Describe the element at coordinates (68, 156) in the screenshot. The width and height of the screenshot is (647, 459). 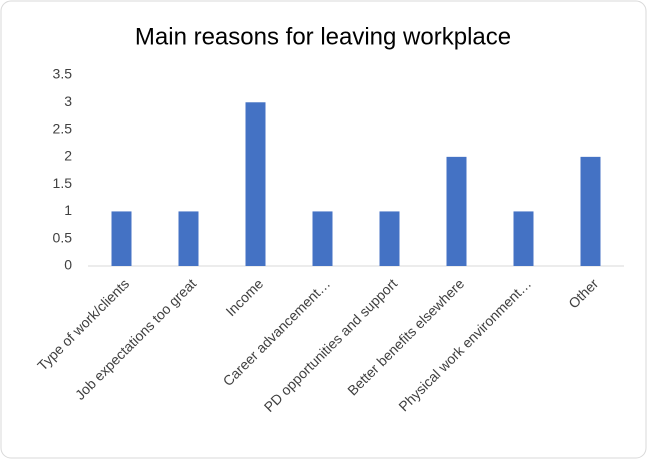
I see `y-tick-label: 2` at that location.